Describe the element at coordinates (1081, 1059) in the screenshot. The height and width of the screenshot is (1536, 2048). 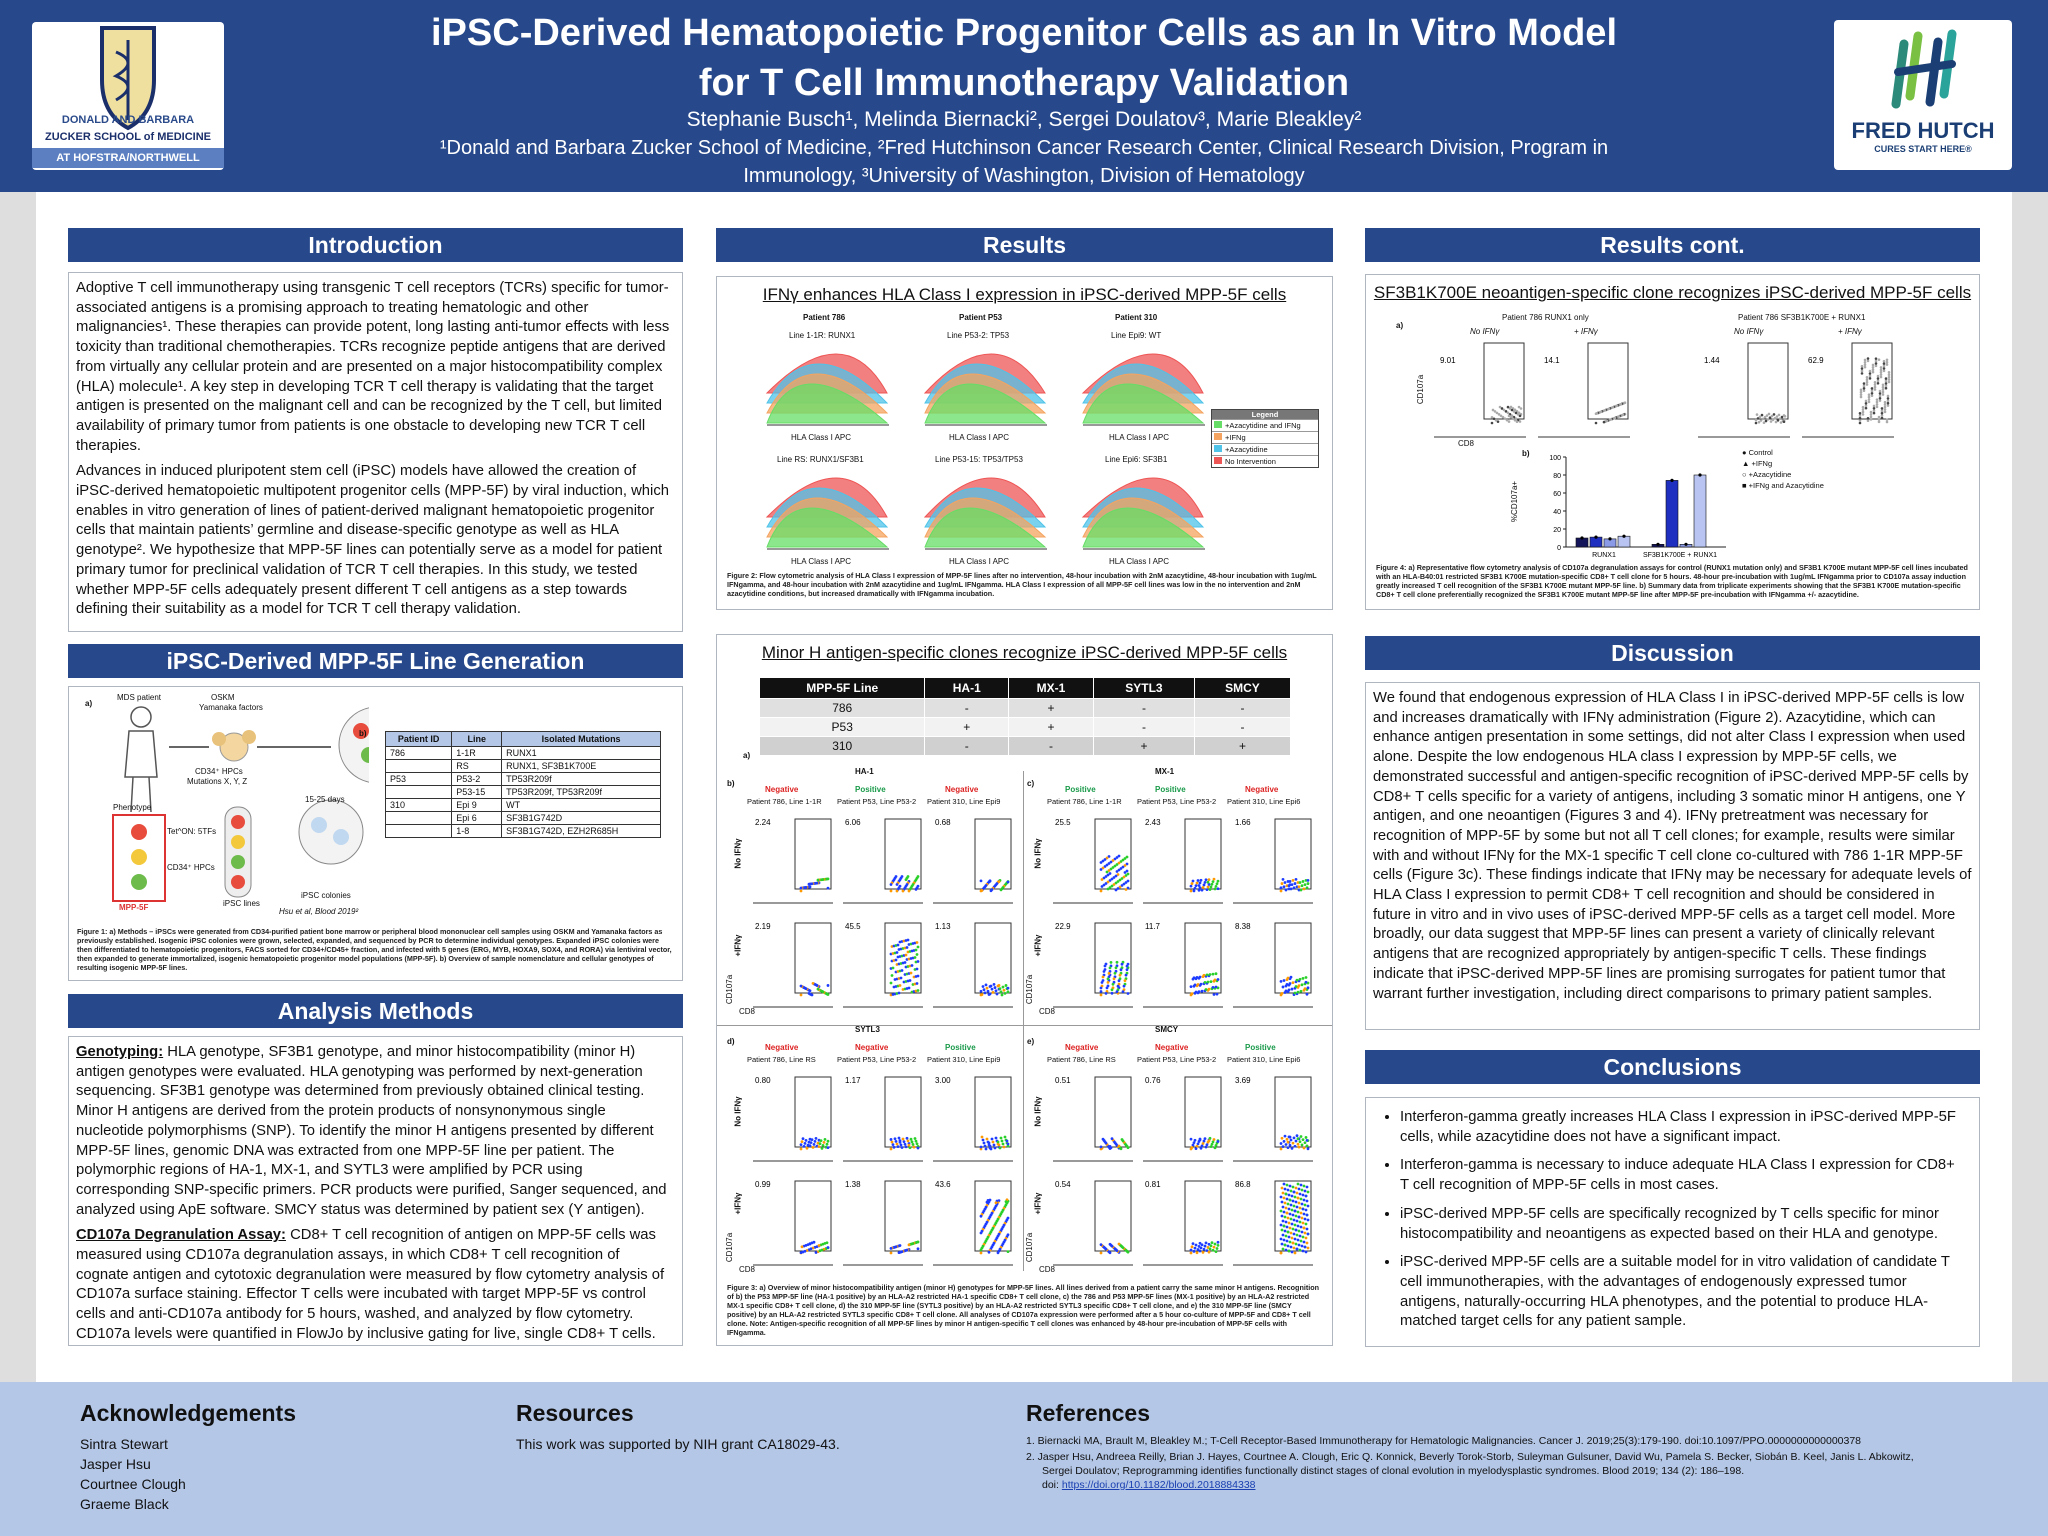
I see `line-label: Patient 786, Line RS` at that location.